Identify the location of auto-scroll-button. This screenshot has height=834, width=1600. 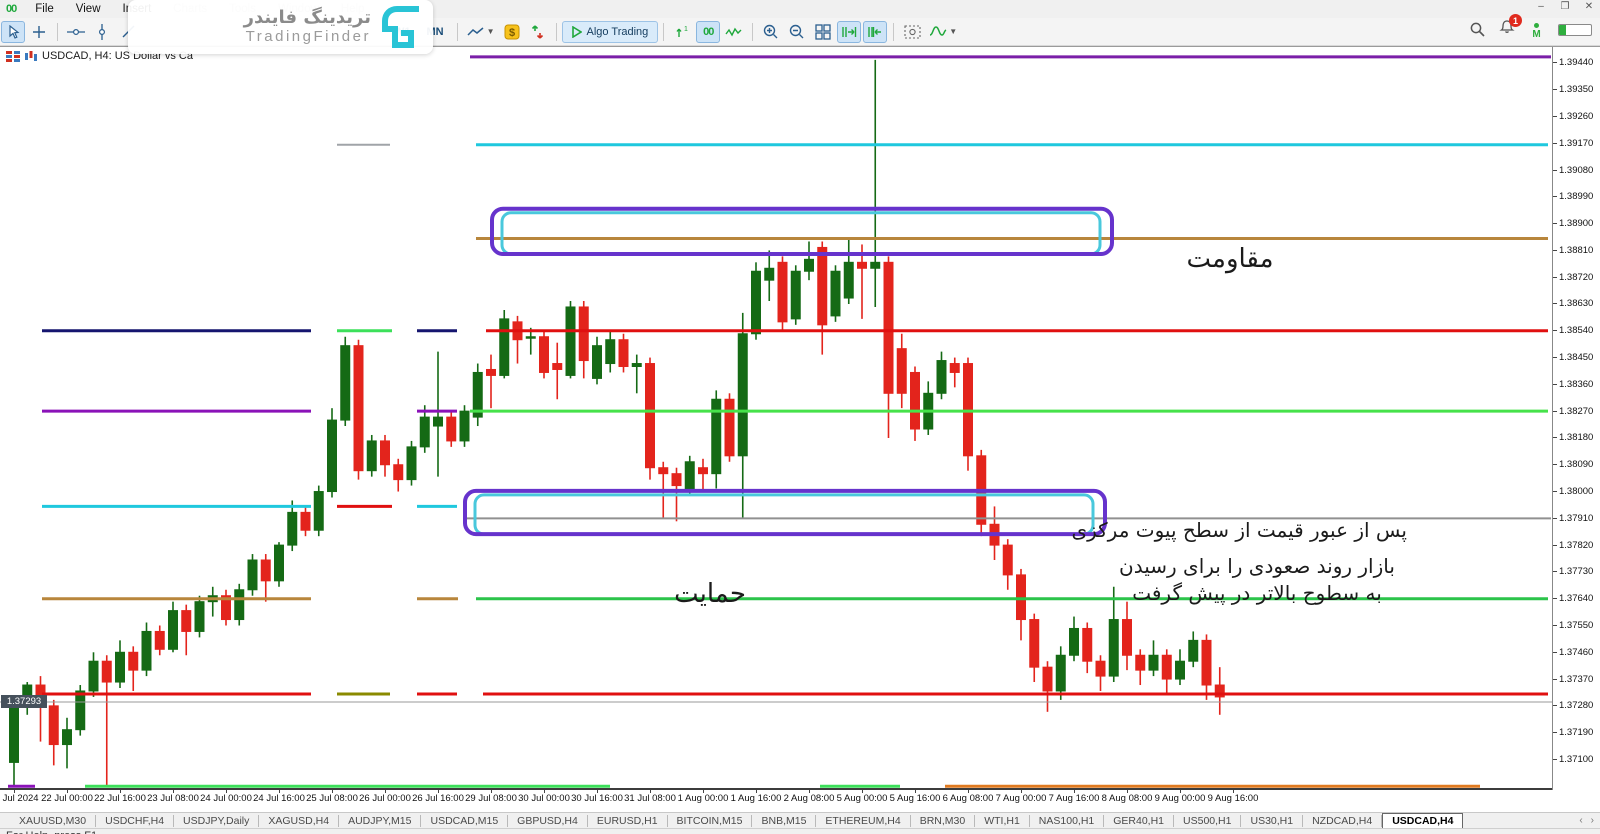
(875, 31).